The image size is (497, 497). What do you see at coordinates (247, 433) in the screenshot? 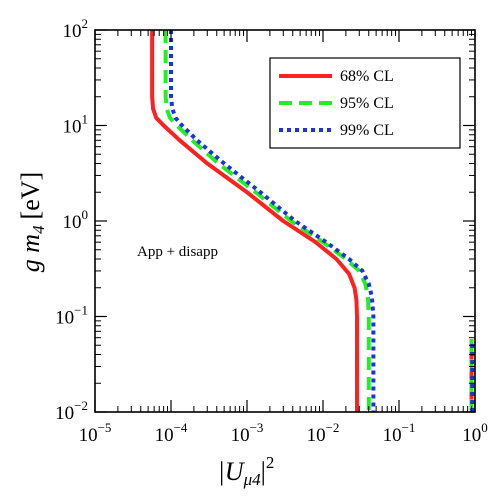
I see `x-tick-label: 10⁻³` at bounding box center [247, 433].